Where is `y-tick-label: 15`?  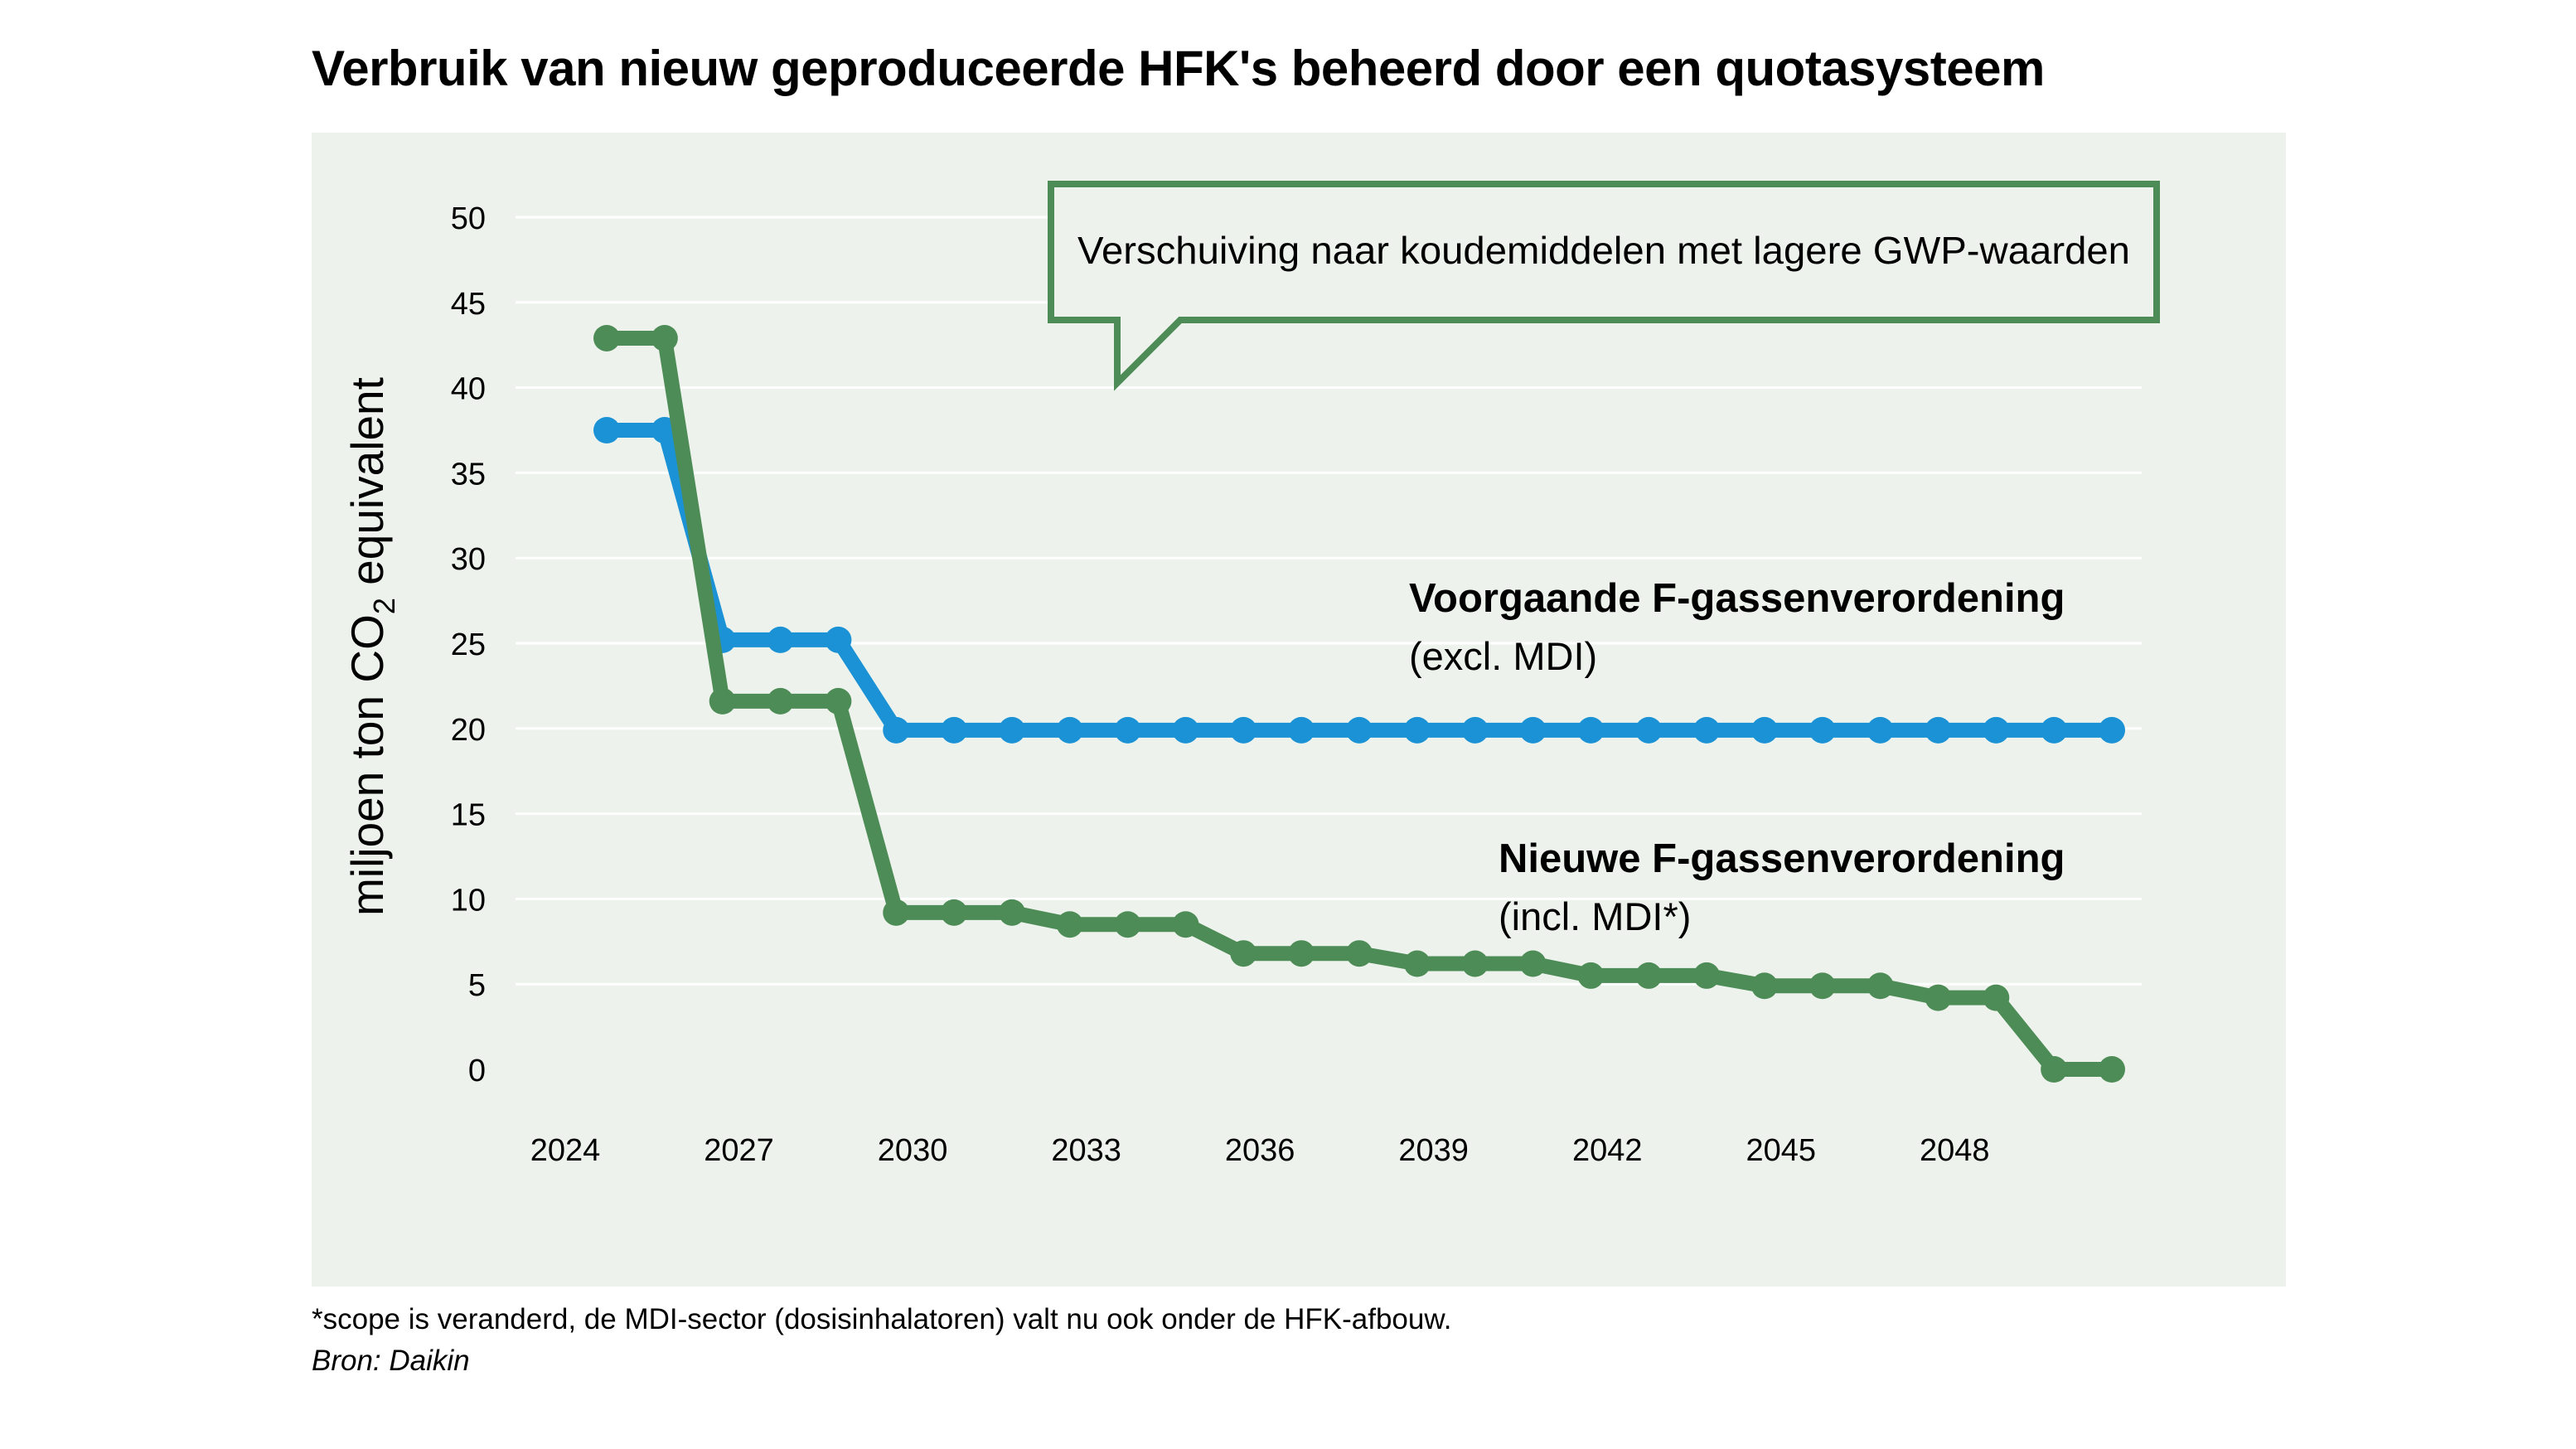 y-tick-label: 15 is located at coordinates (468, 815).